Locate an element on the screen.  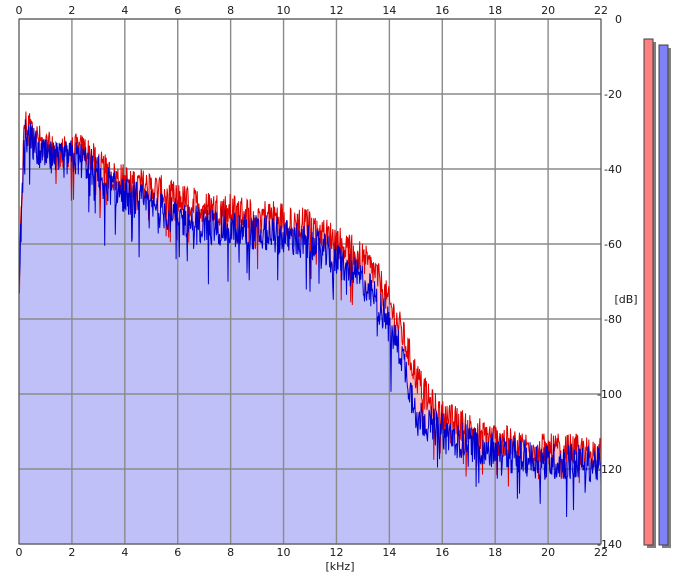
x-tick-label-bottom: 20 is located at coordinates (548, 552).